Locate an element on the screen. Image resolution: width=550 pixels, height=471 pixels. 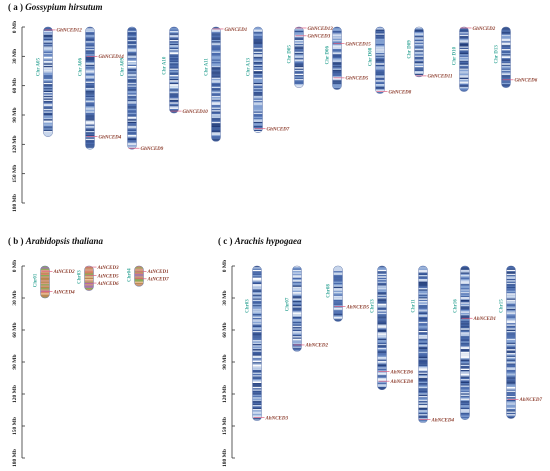
chromosome-name: Chr08 is located at coordinates (329, 291).